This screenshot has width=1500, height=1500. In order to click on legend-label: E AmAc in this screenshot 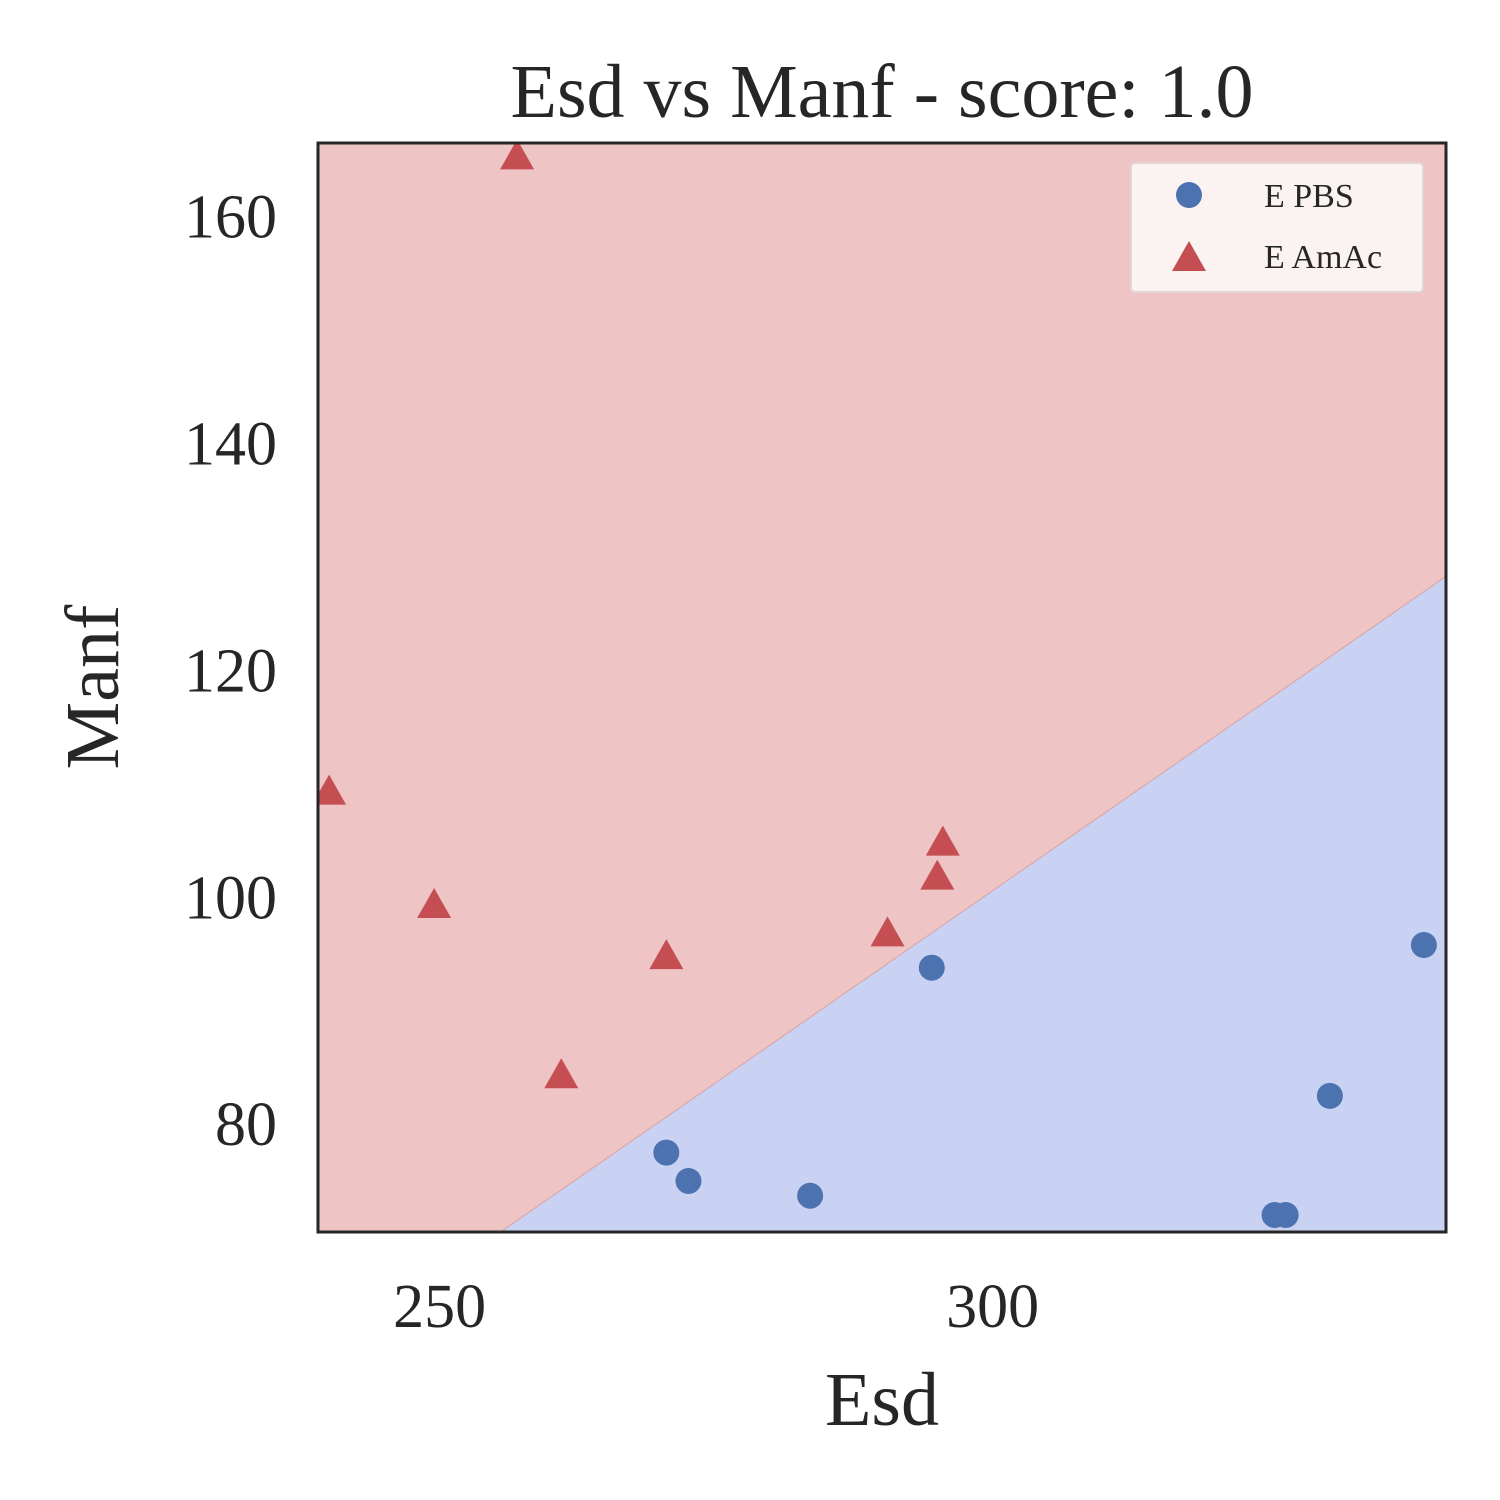, I will do `click(1323, 257)`.